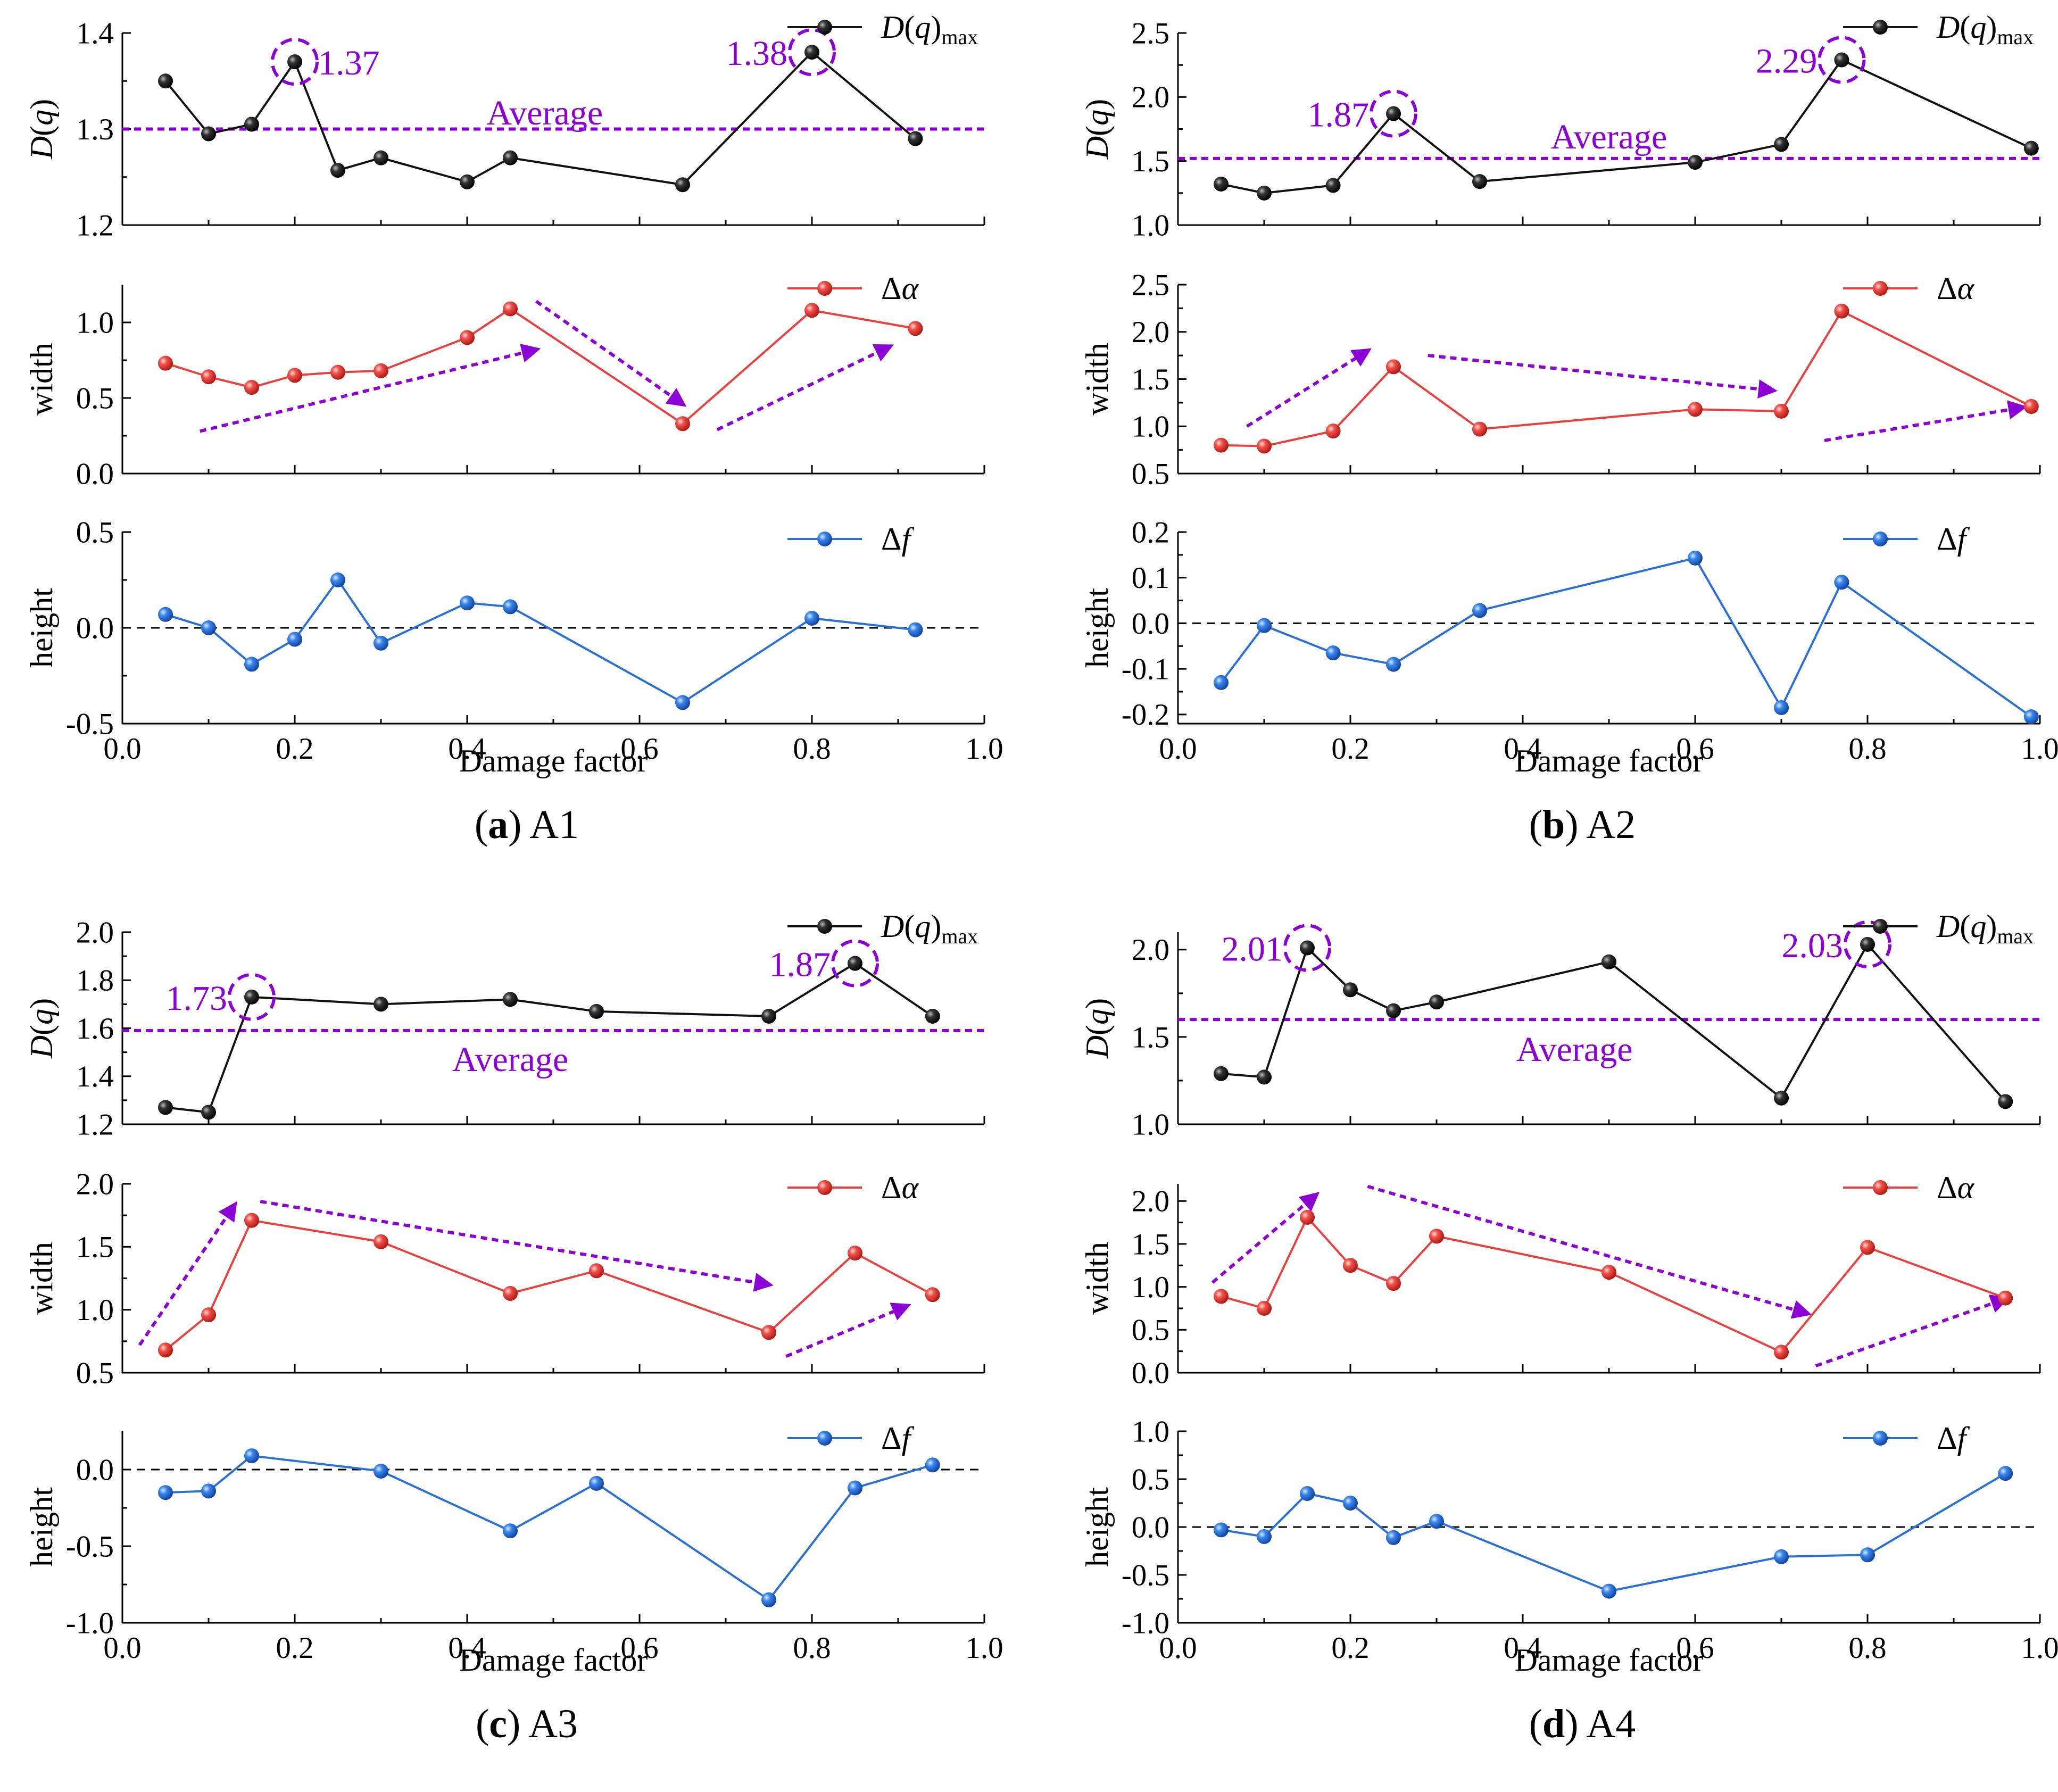 The image size is (2058, 1792). Describe the element at coordinates (1150, 1288) in the screenshot. I see `y-tick-label: 1.0` at that location.